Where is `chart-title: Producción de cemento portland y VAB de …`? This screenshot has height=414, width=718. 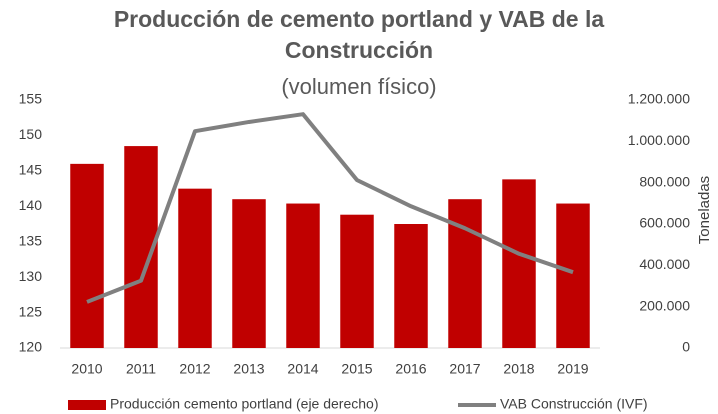 chart-title: Producción de cemento portland y VAB de … is located at coordinates (359, 34).